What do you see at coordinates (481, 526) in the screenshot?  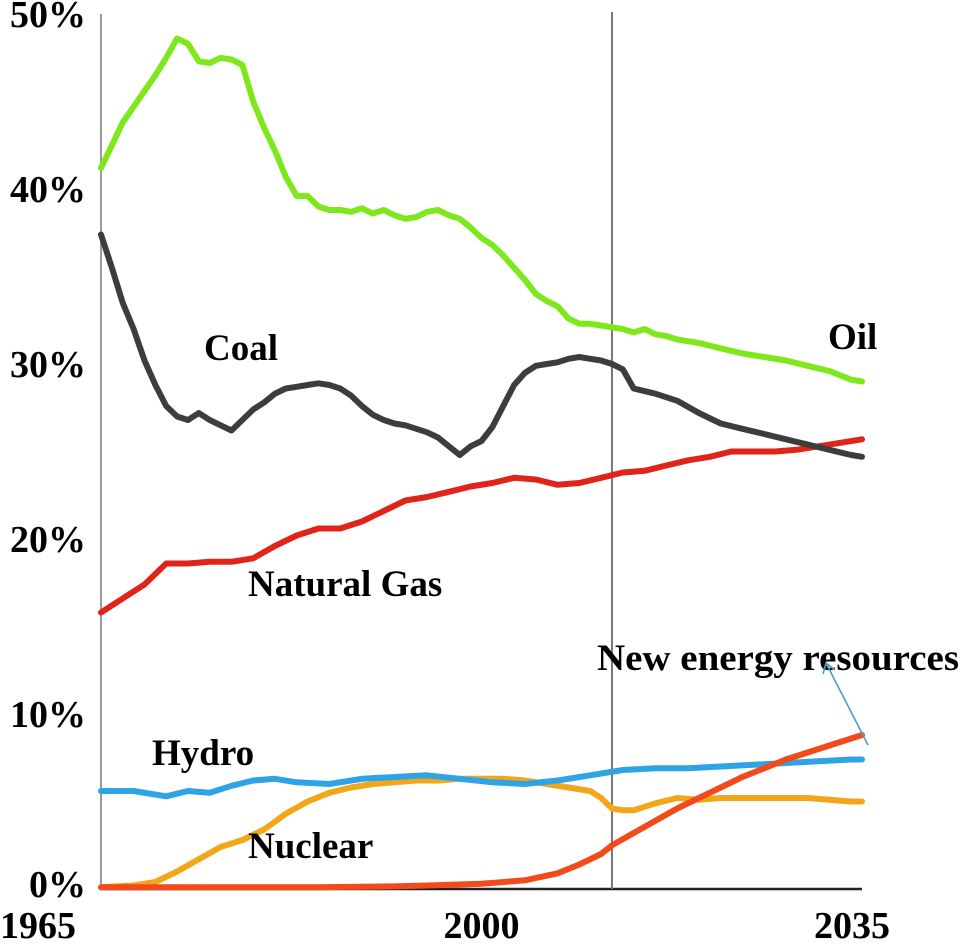 I see `series-line-natural-gas` at bounding box center [481, 526].